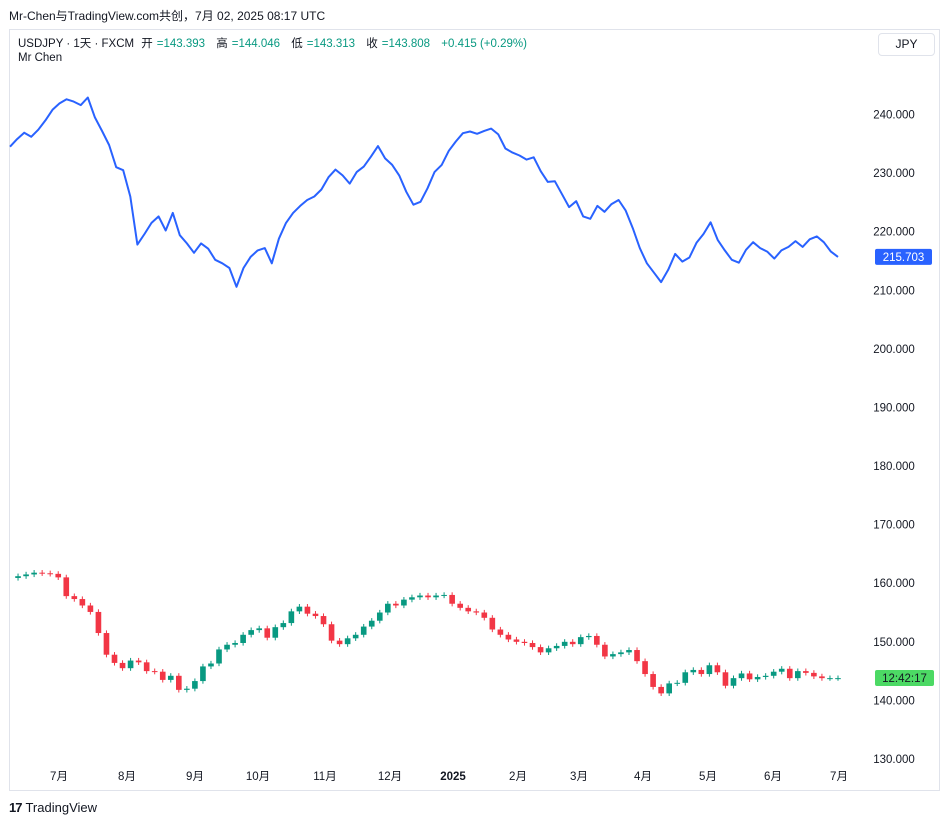 This screenshot has height=826, width=950. I want to click on tradingview-brand: 17 TradingView, so click(53, 807).